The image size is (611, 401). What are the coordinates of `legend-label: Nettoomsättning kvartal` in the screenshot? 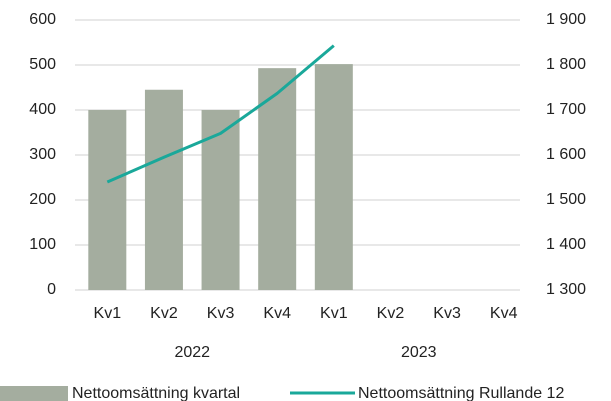 It's located at (156, 393).